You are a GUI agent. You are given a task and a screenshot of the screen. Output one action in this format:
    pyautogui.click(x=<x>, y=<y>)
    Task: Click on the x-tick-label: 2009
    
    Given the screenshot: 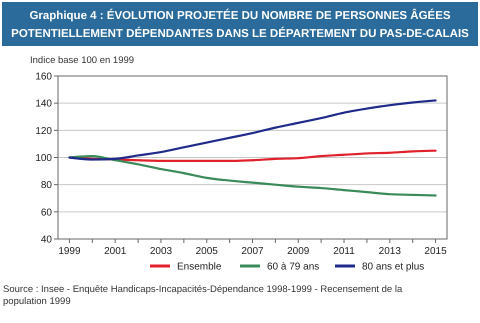 What is the action you would take?
    pyautogui.click(x=298, y=251)
    